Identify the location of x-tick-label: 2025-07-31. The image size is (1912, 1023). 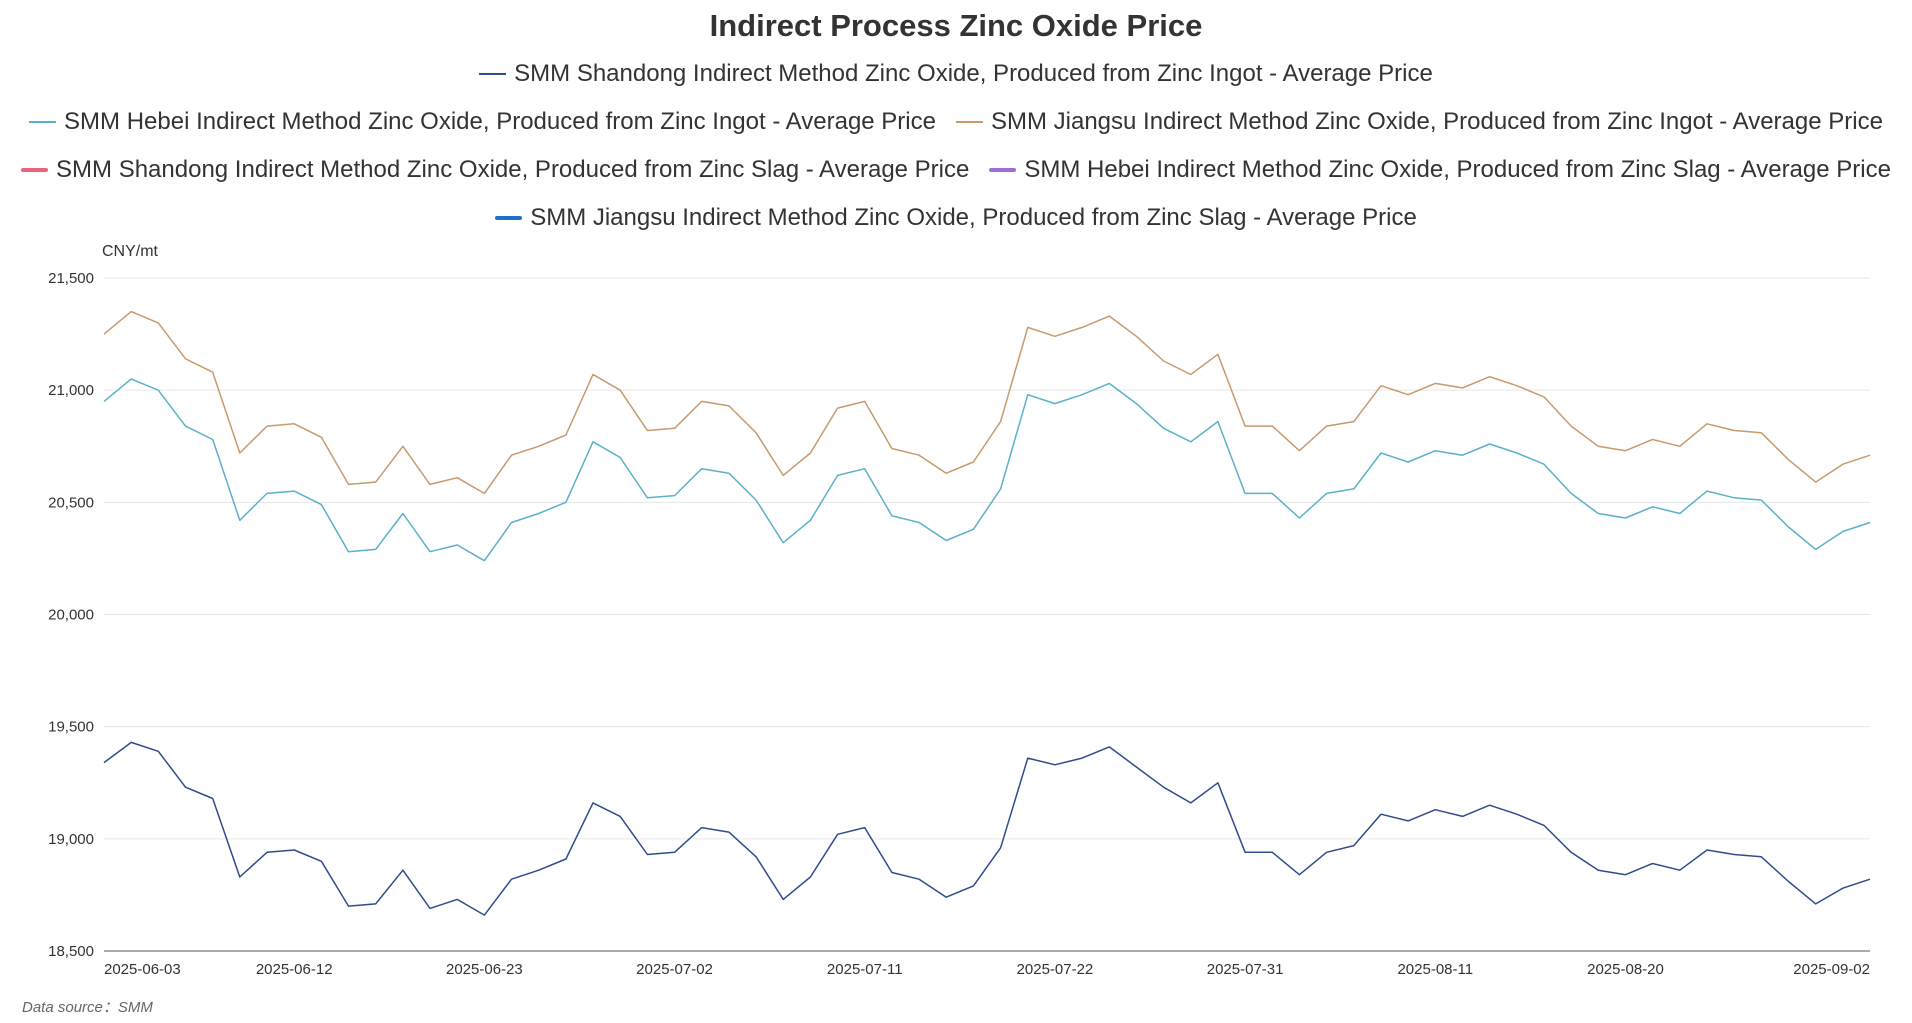
(1245, 969).